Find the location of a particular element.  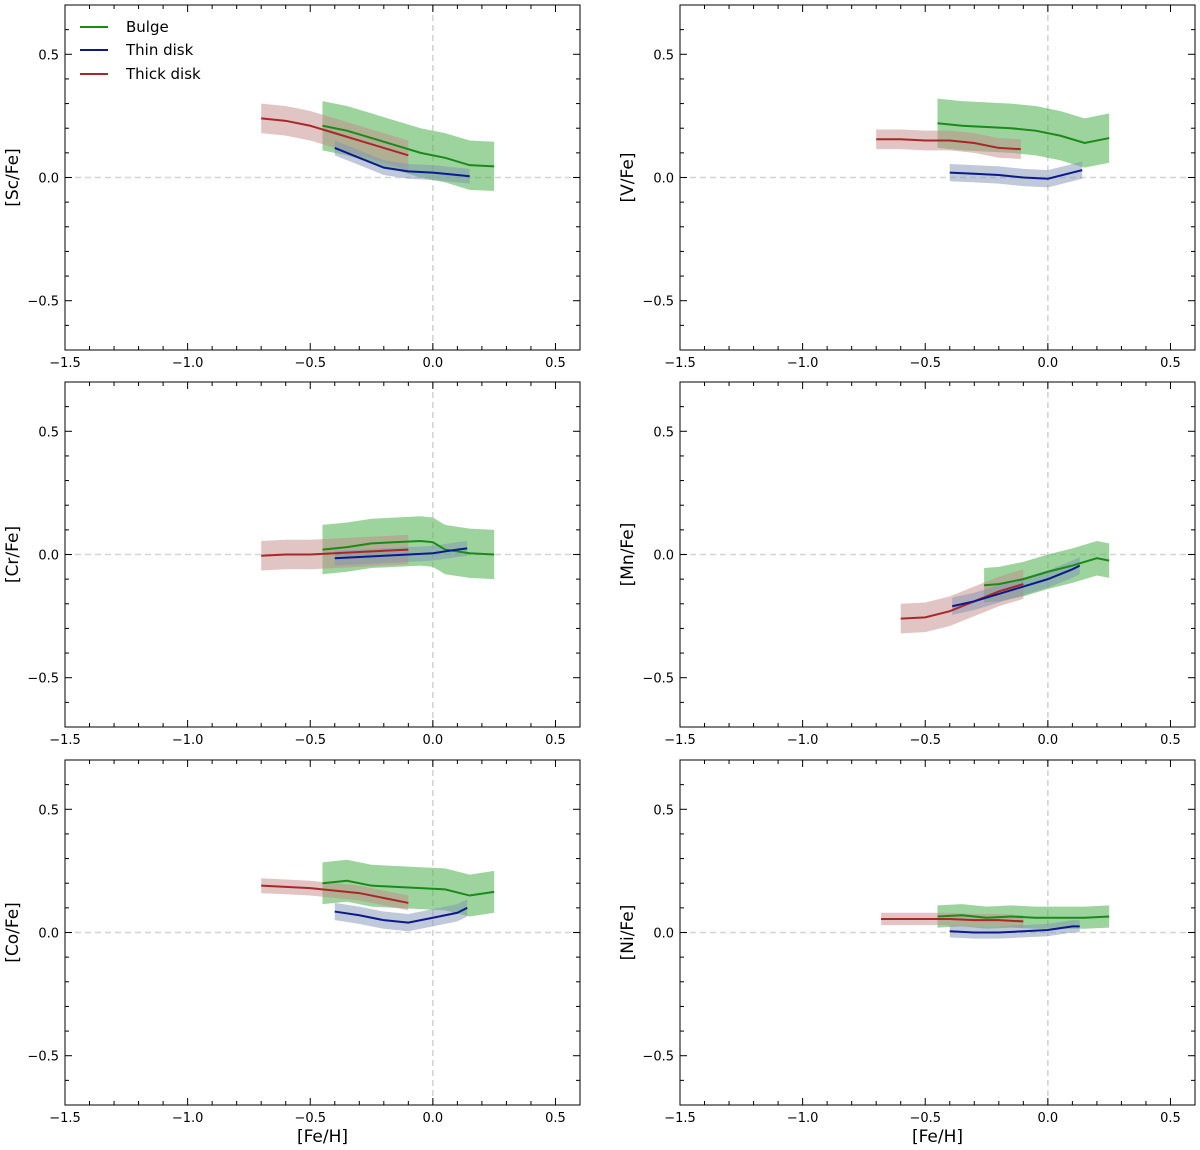

legend: Bulge Thin disk Thick disk is located at coordinates (140, 50).